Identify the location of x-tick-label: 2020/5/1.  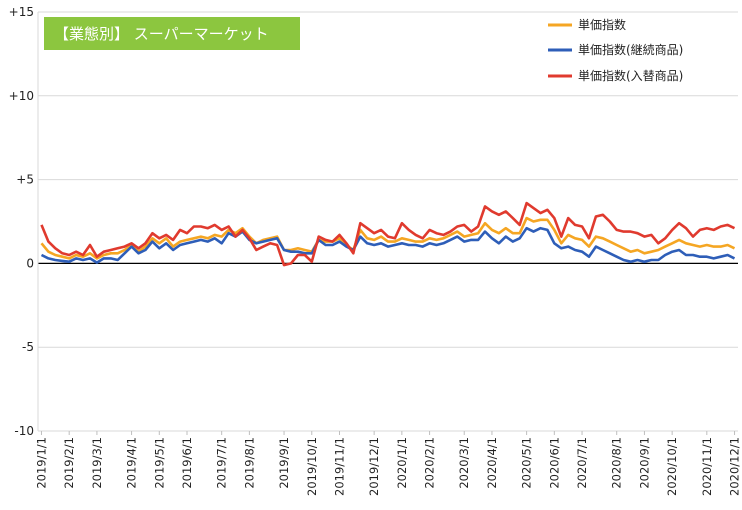
(527, 463).